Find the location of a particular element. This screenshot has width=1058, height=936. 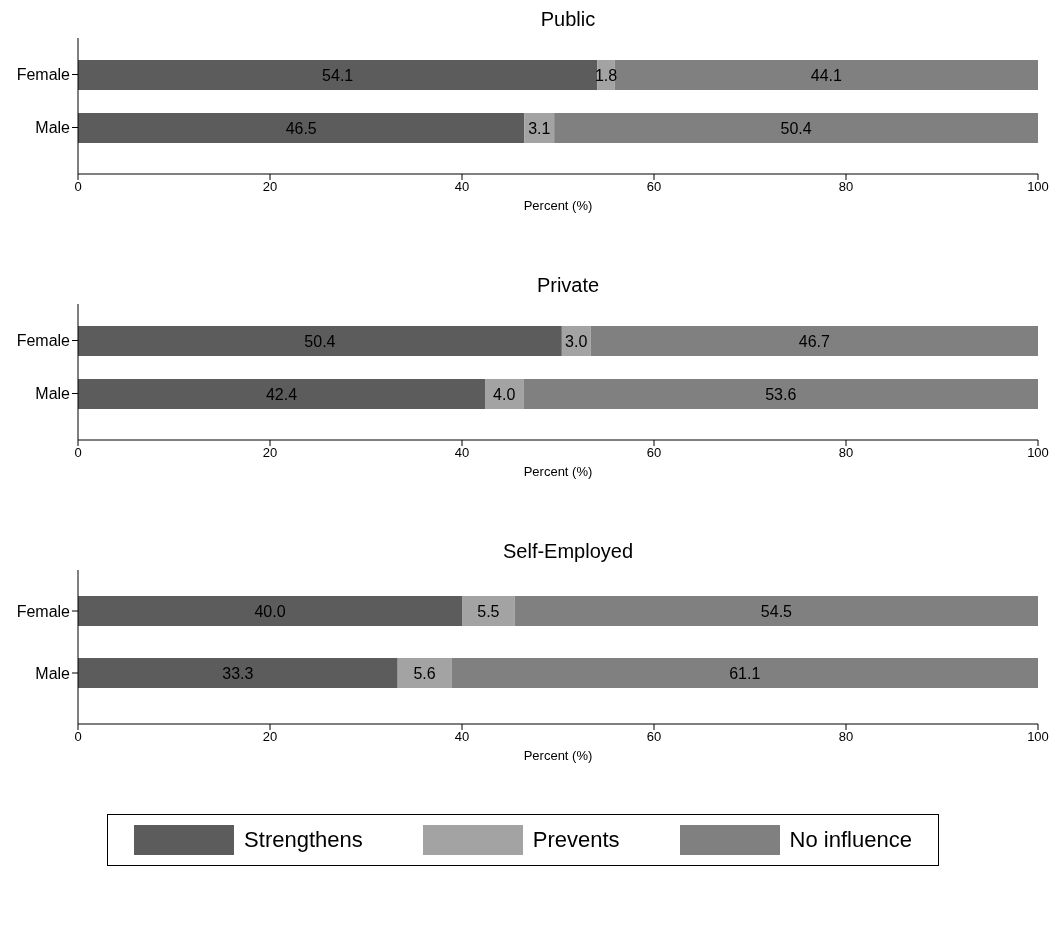

legend-label: No influence is located at coordinates (850, 840).